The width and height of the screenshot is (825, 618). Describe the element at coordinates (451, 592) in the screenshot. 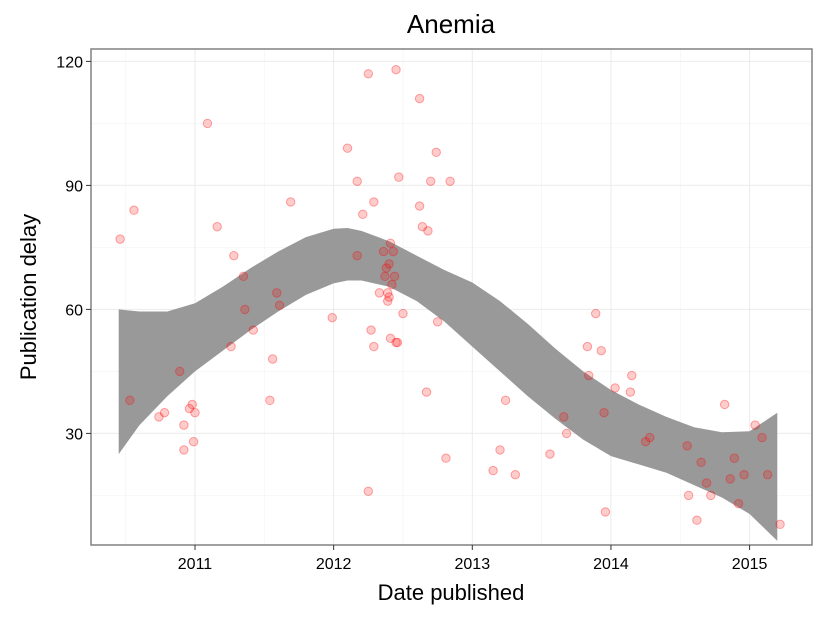

I see `x-axis-label: Date published` at that location.